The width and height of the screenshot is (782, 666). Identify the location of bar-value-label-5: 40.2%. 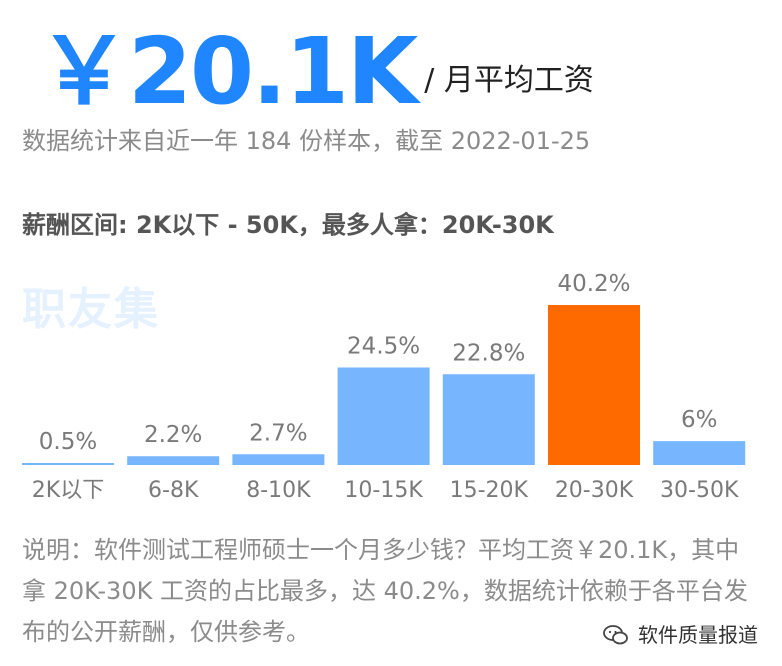
(593, 284).